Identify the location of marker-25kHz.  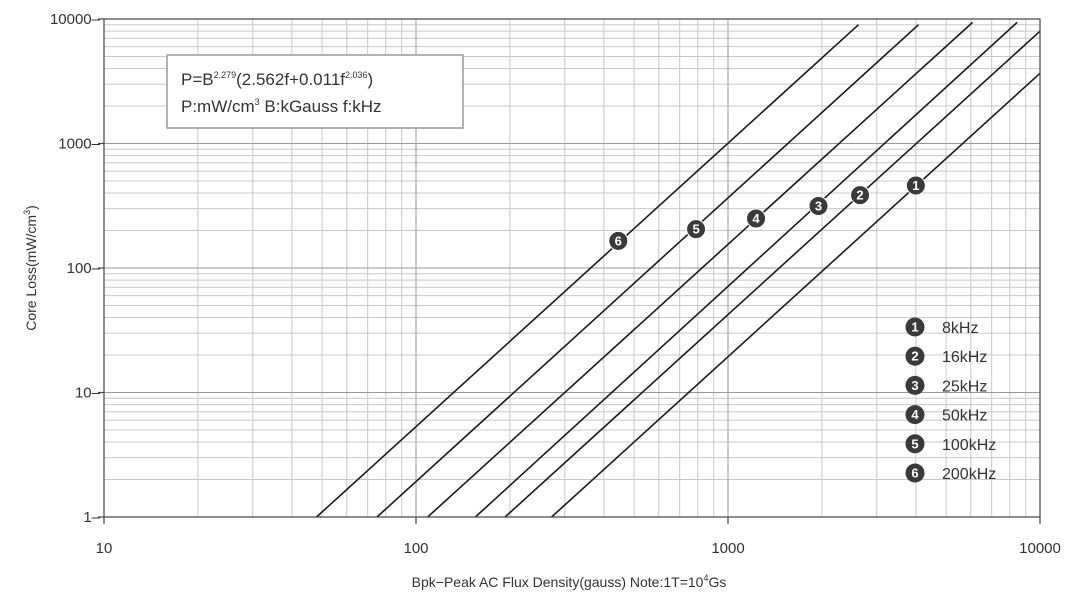
(818, 205).